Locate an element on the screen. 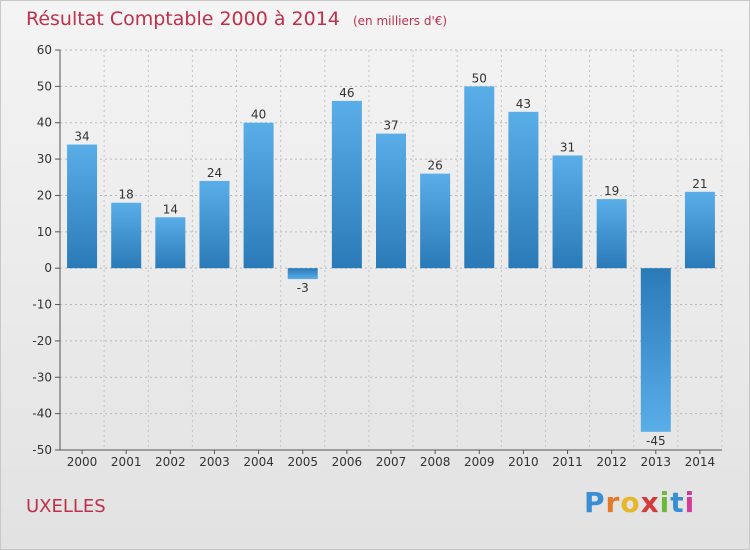 The image size is (750, 550). value-label: -3 is located at coordinates (303, 288).